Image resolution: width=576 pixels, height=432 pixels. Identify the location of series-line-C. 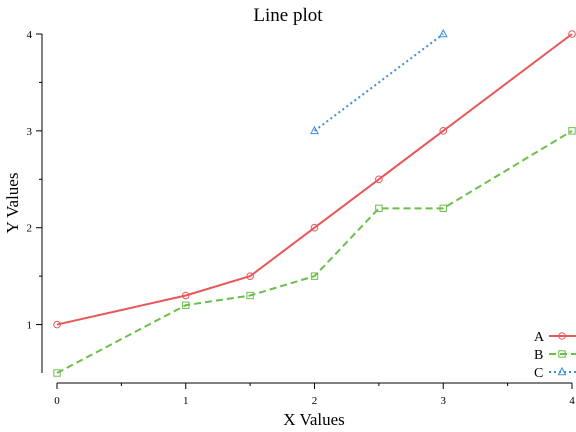
(379, 82).